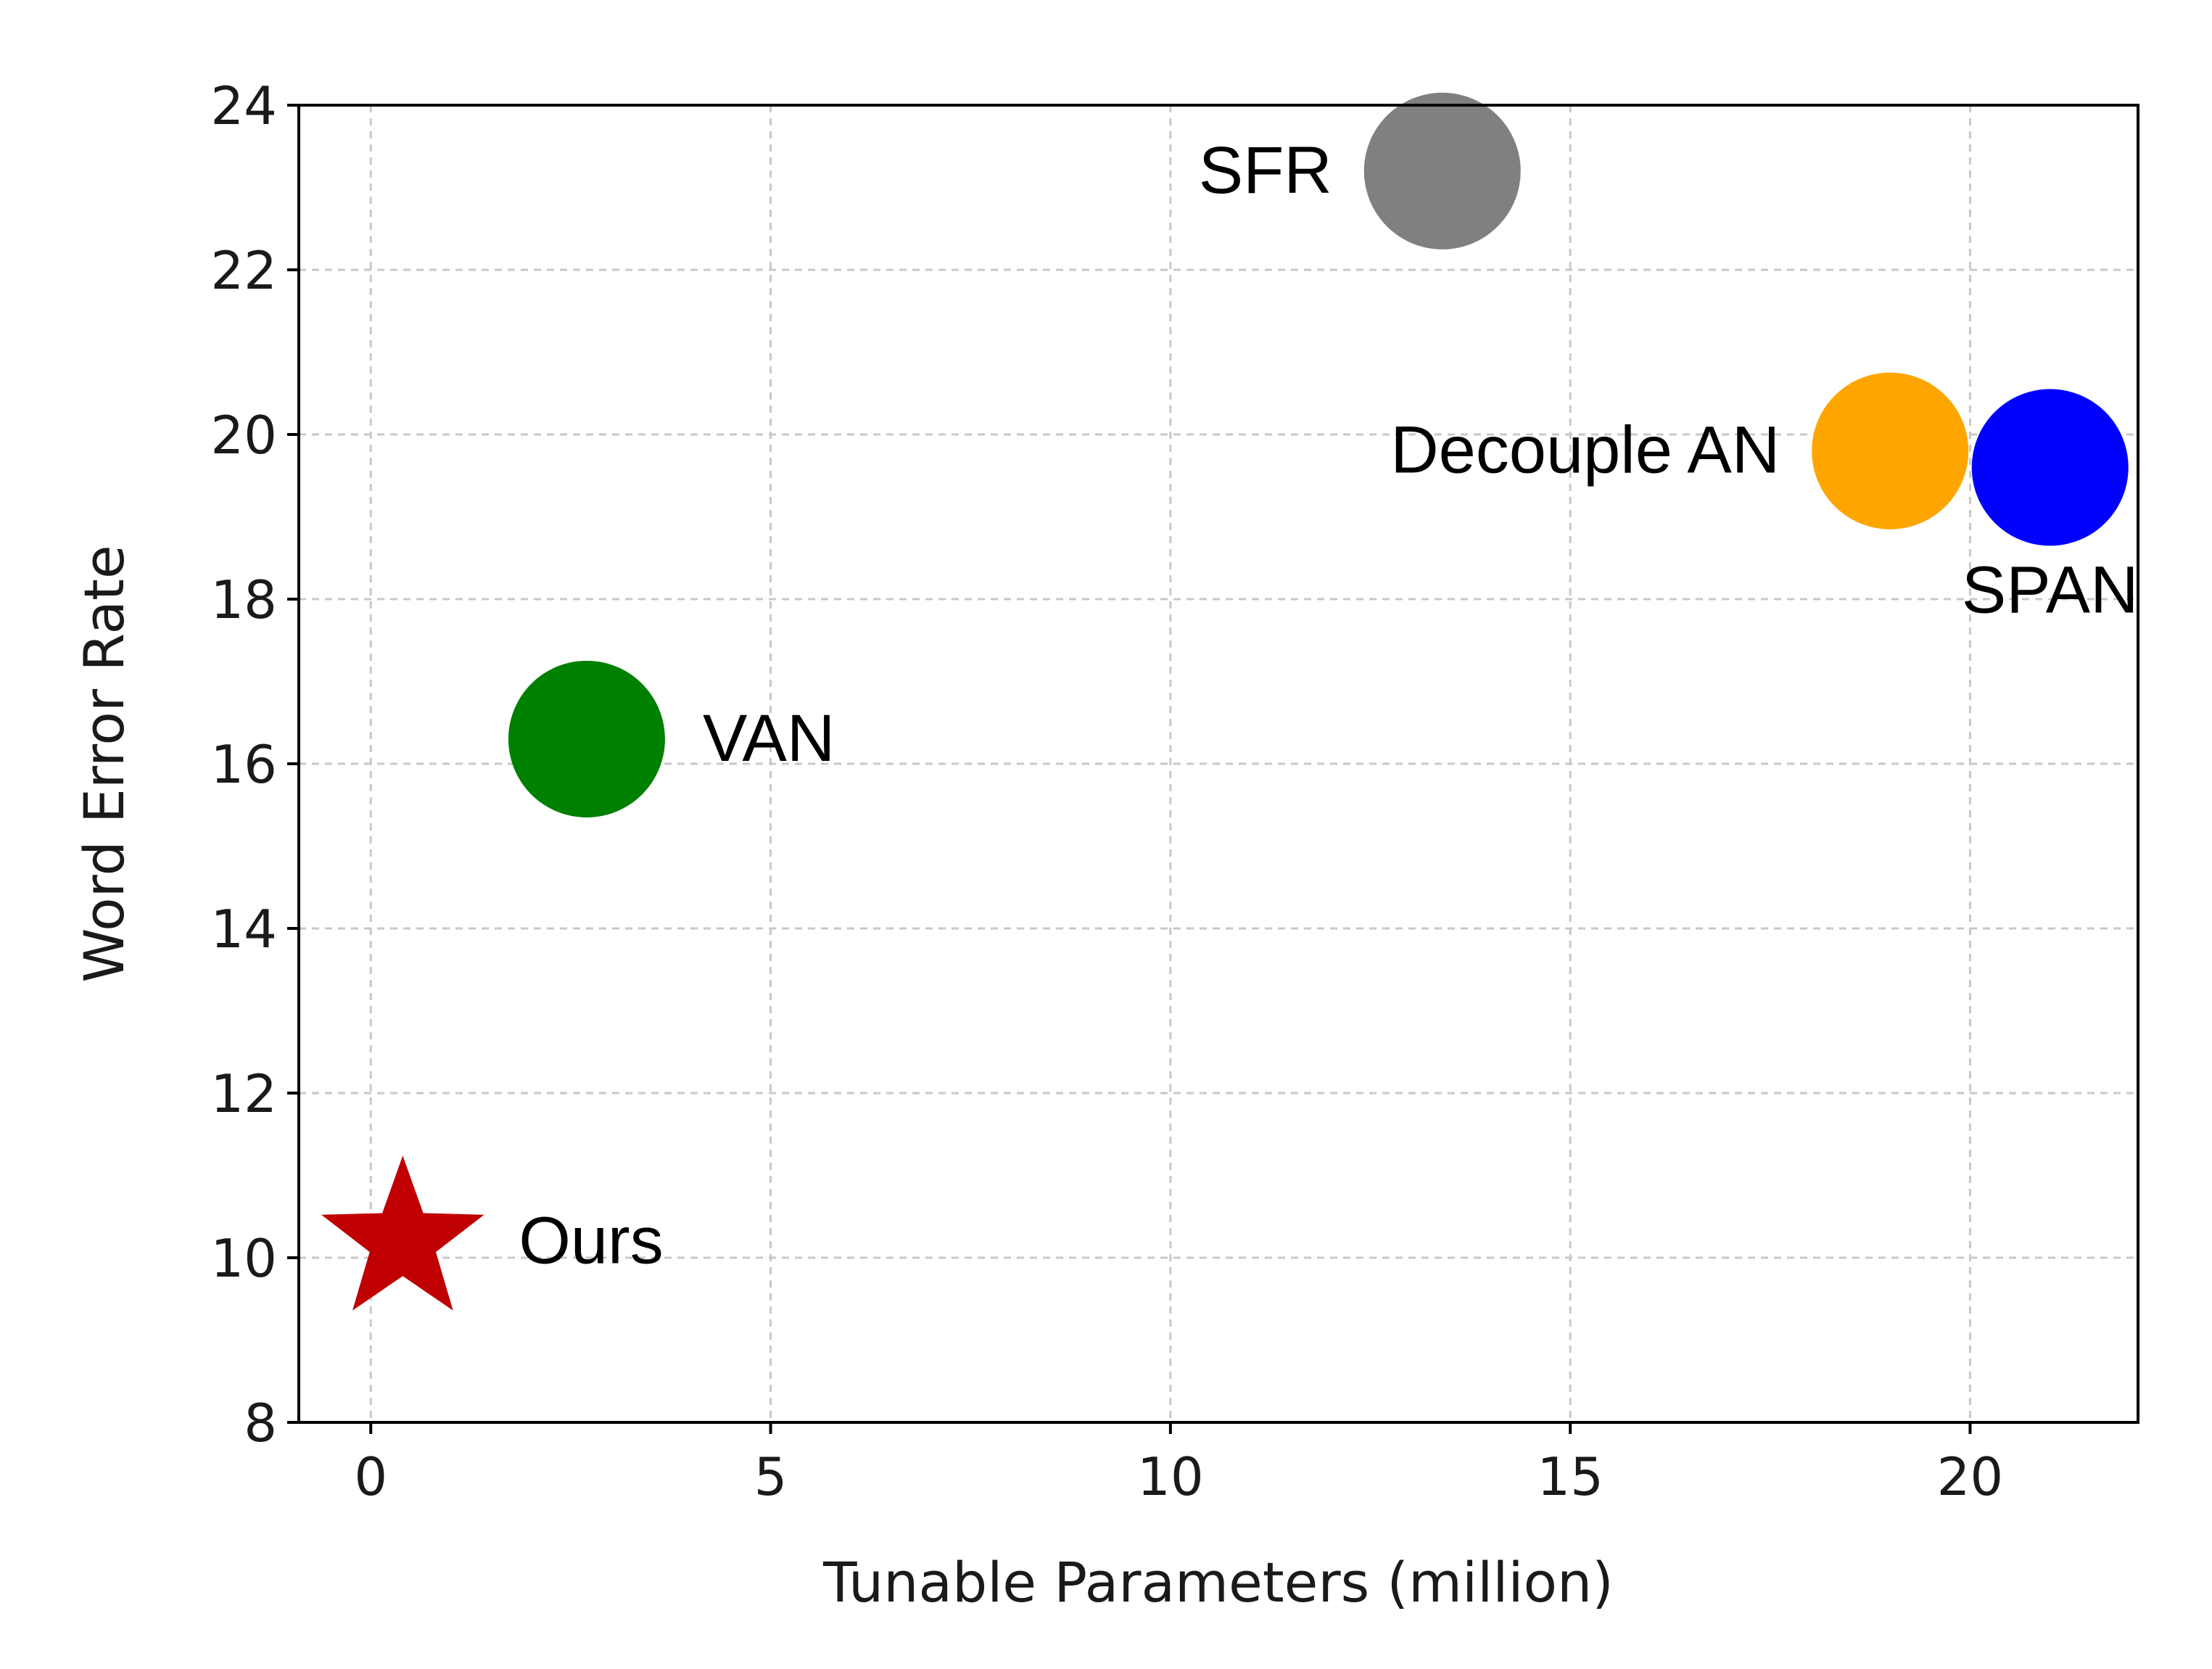 This screenshot has height=1669, width=2212. What do you see at coordinates (1265, 170) in the screenshot?
I see `label-sfr: SFR` at bounding box center [1265, 170].